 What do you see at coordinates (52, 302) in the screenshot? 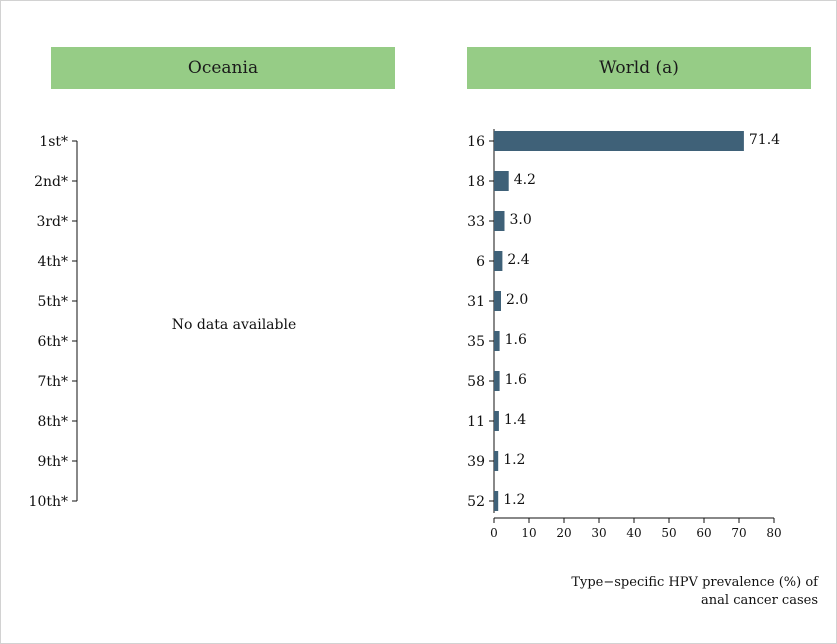
I see `oceania-y-tick-label: 5th*` at bounding box center [52, 302].